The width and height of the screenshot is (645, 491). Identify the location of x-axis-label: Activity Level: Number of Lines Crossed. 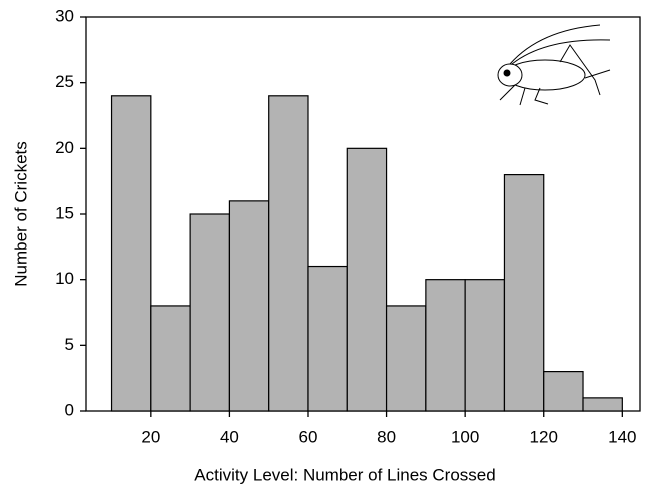
(344, 474).